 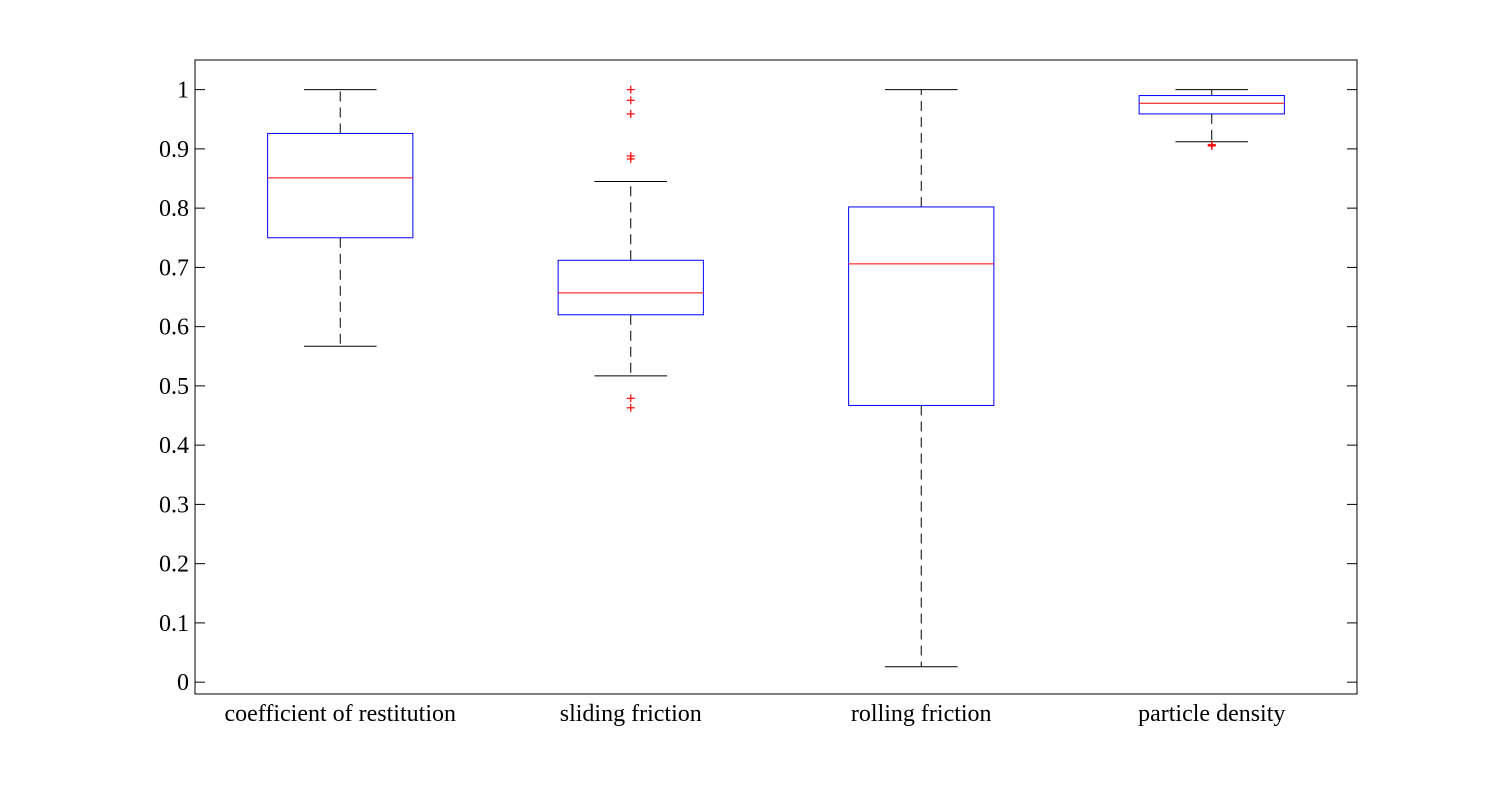 What do you see at coordinates (174, 565) in the screenshot?
I see `y-tick-label: 0.2` at bounding box center [174, 565].